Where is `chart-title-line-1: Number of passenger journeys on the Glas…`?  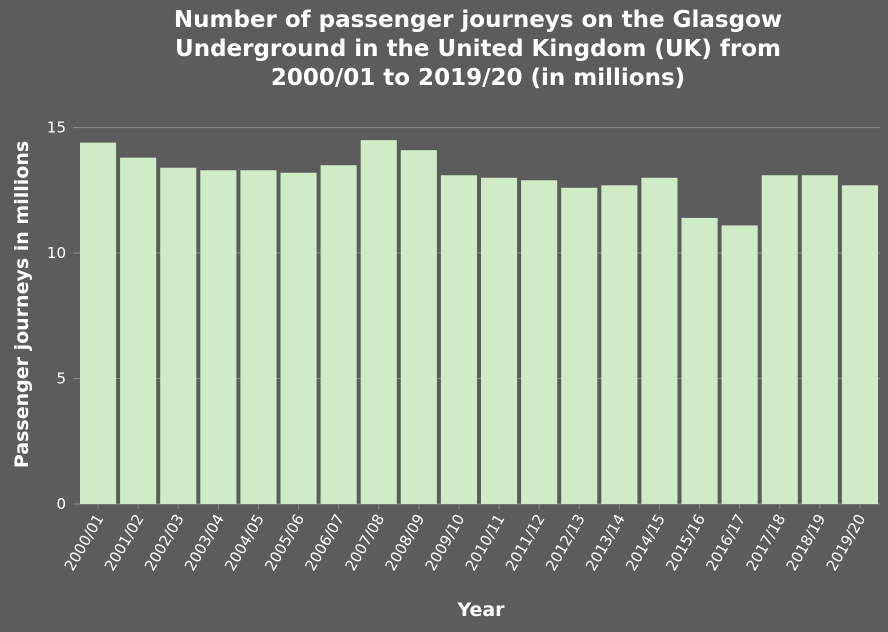 chart-title-line-1: Number of passenger journeys on the Glas… is located at coordinates (478, 20).